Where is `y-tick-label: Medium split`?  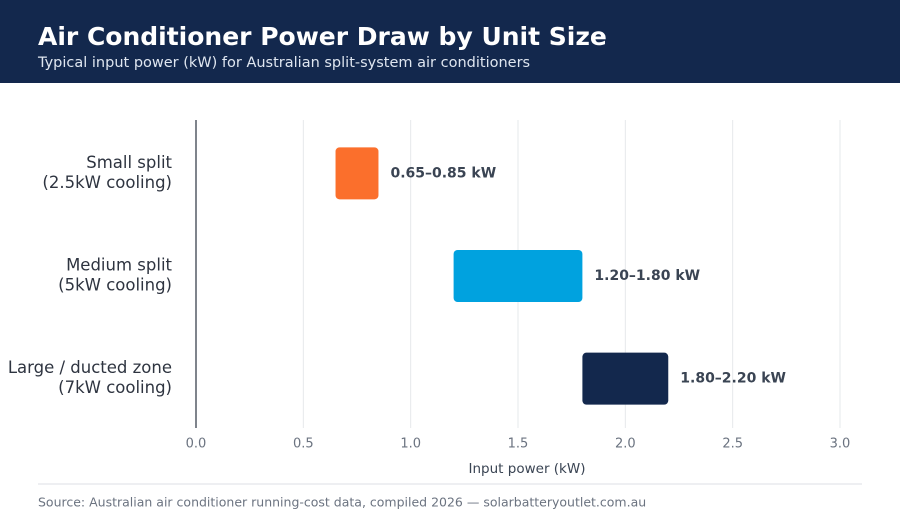
y-tick-label: Medium split is located at coordinates (119, 265).